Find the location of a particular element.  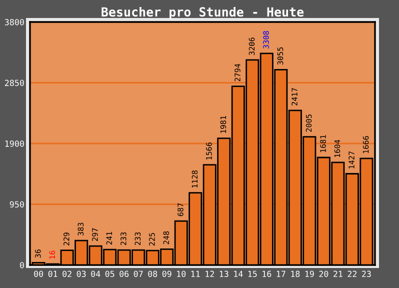

x-tick-label: 11 is located at coordinates (195, 273).